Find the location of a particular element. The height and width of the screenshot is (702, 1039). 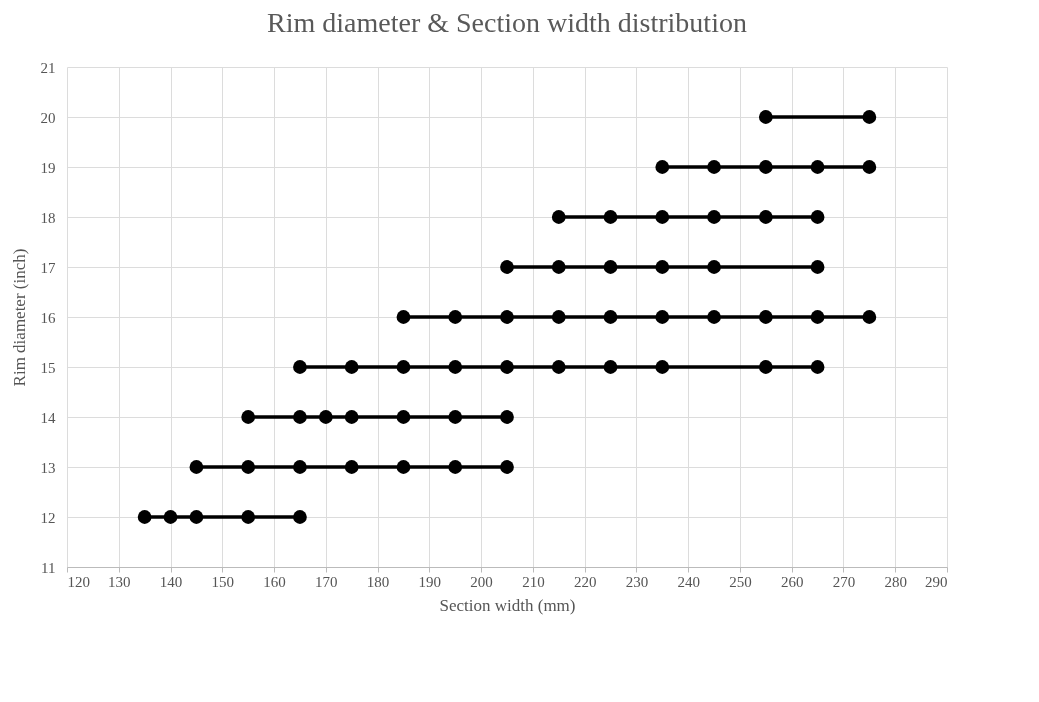

x-tick-label: 200 is located at coordinates (481, 581).